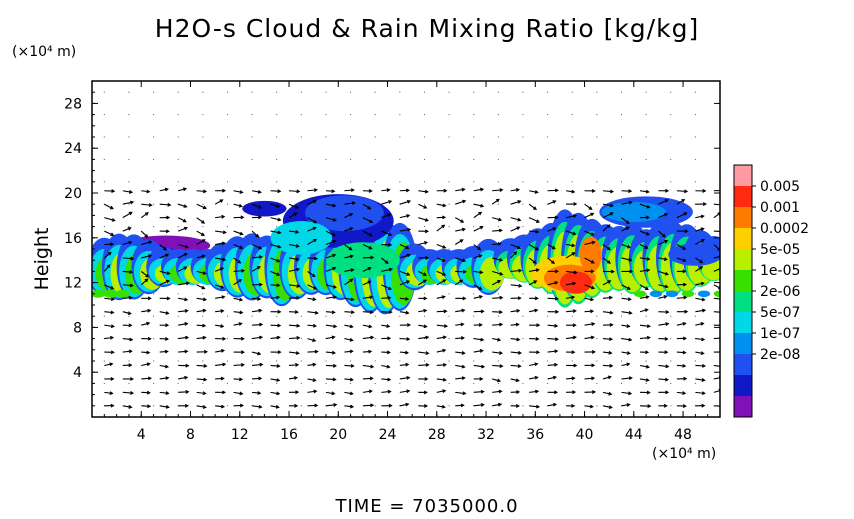  What do you see at coordinates (123, 293) in the screenshot?
I see `cloud-blob` at bounding box center [123, 293].